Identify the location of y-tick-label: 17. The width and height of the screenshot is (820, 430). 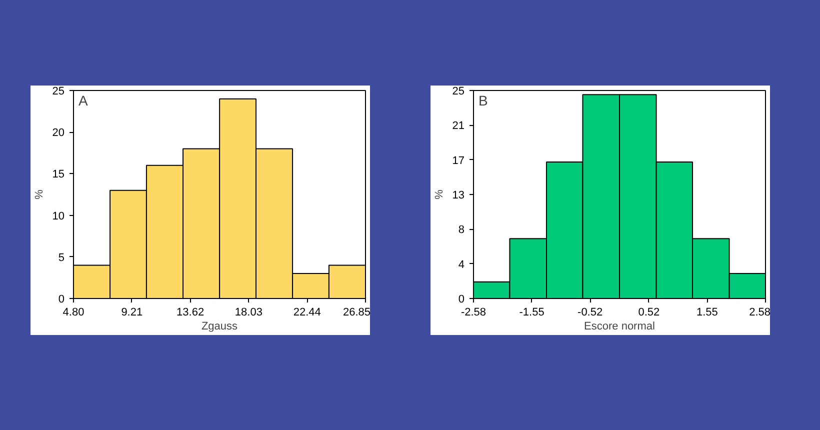
(458, 160).